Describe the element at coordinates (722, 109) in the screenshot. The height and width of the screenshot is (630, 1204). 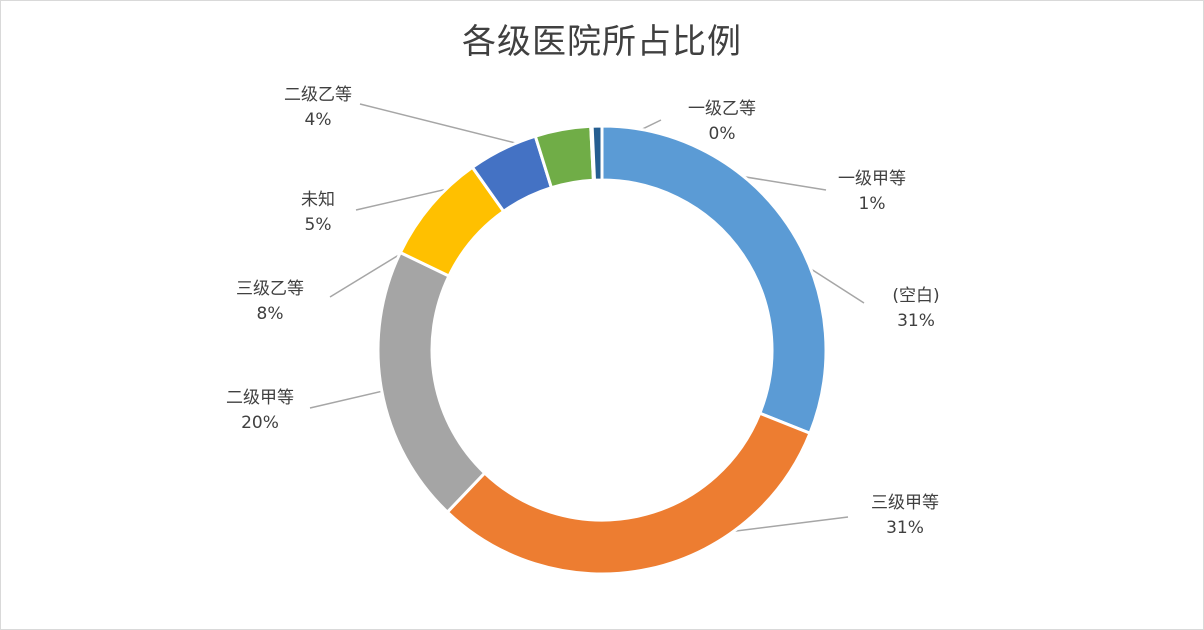
I see `slice-category-label: 一级乙等` at that location.